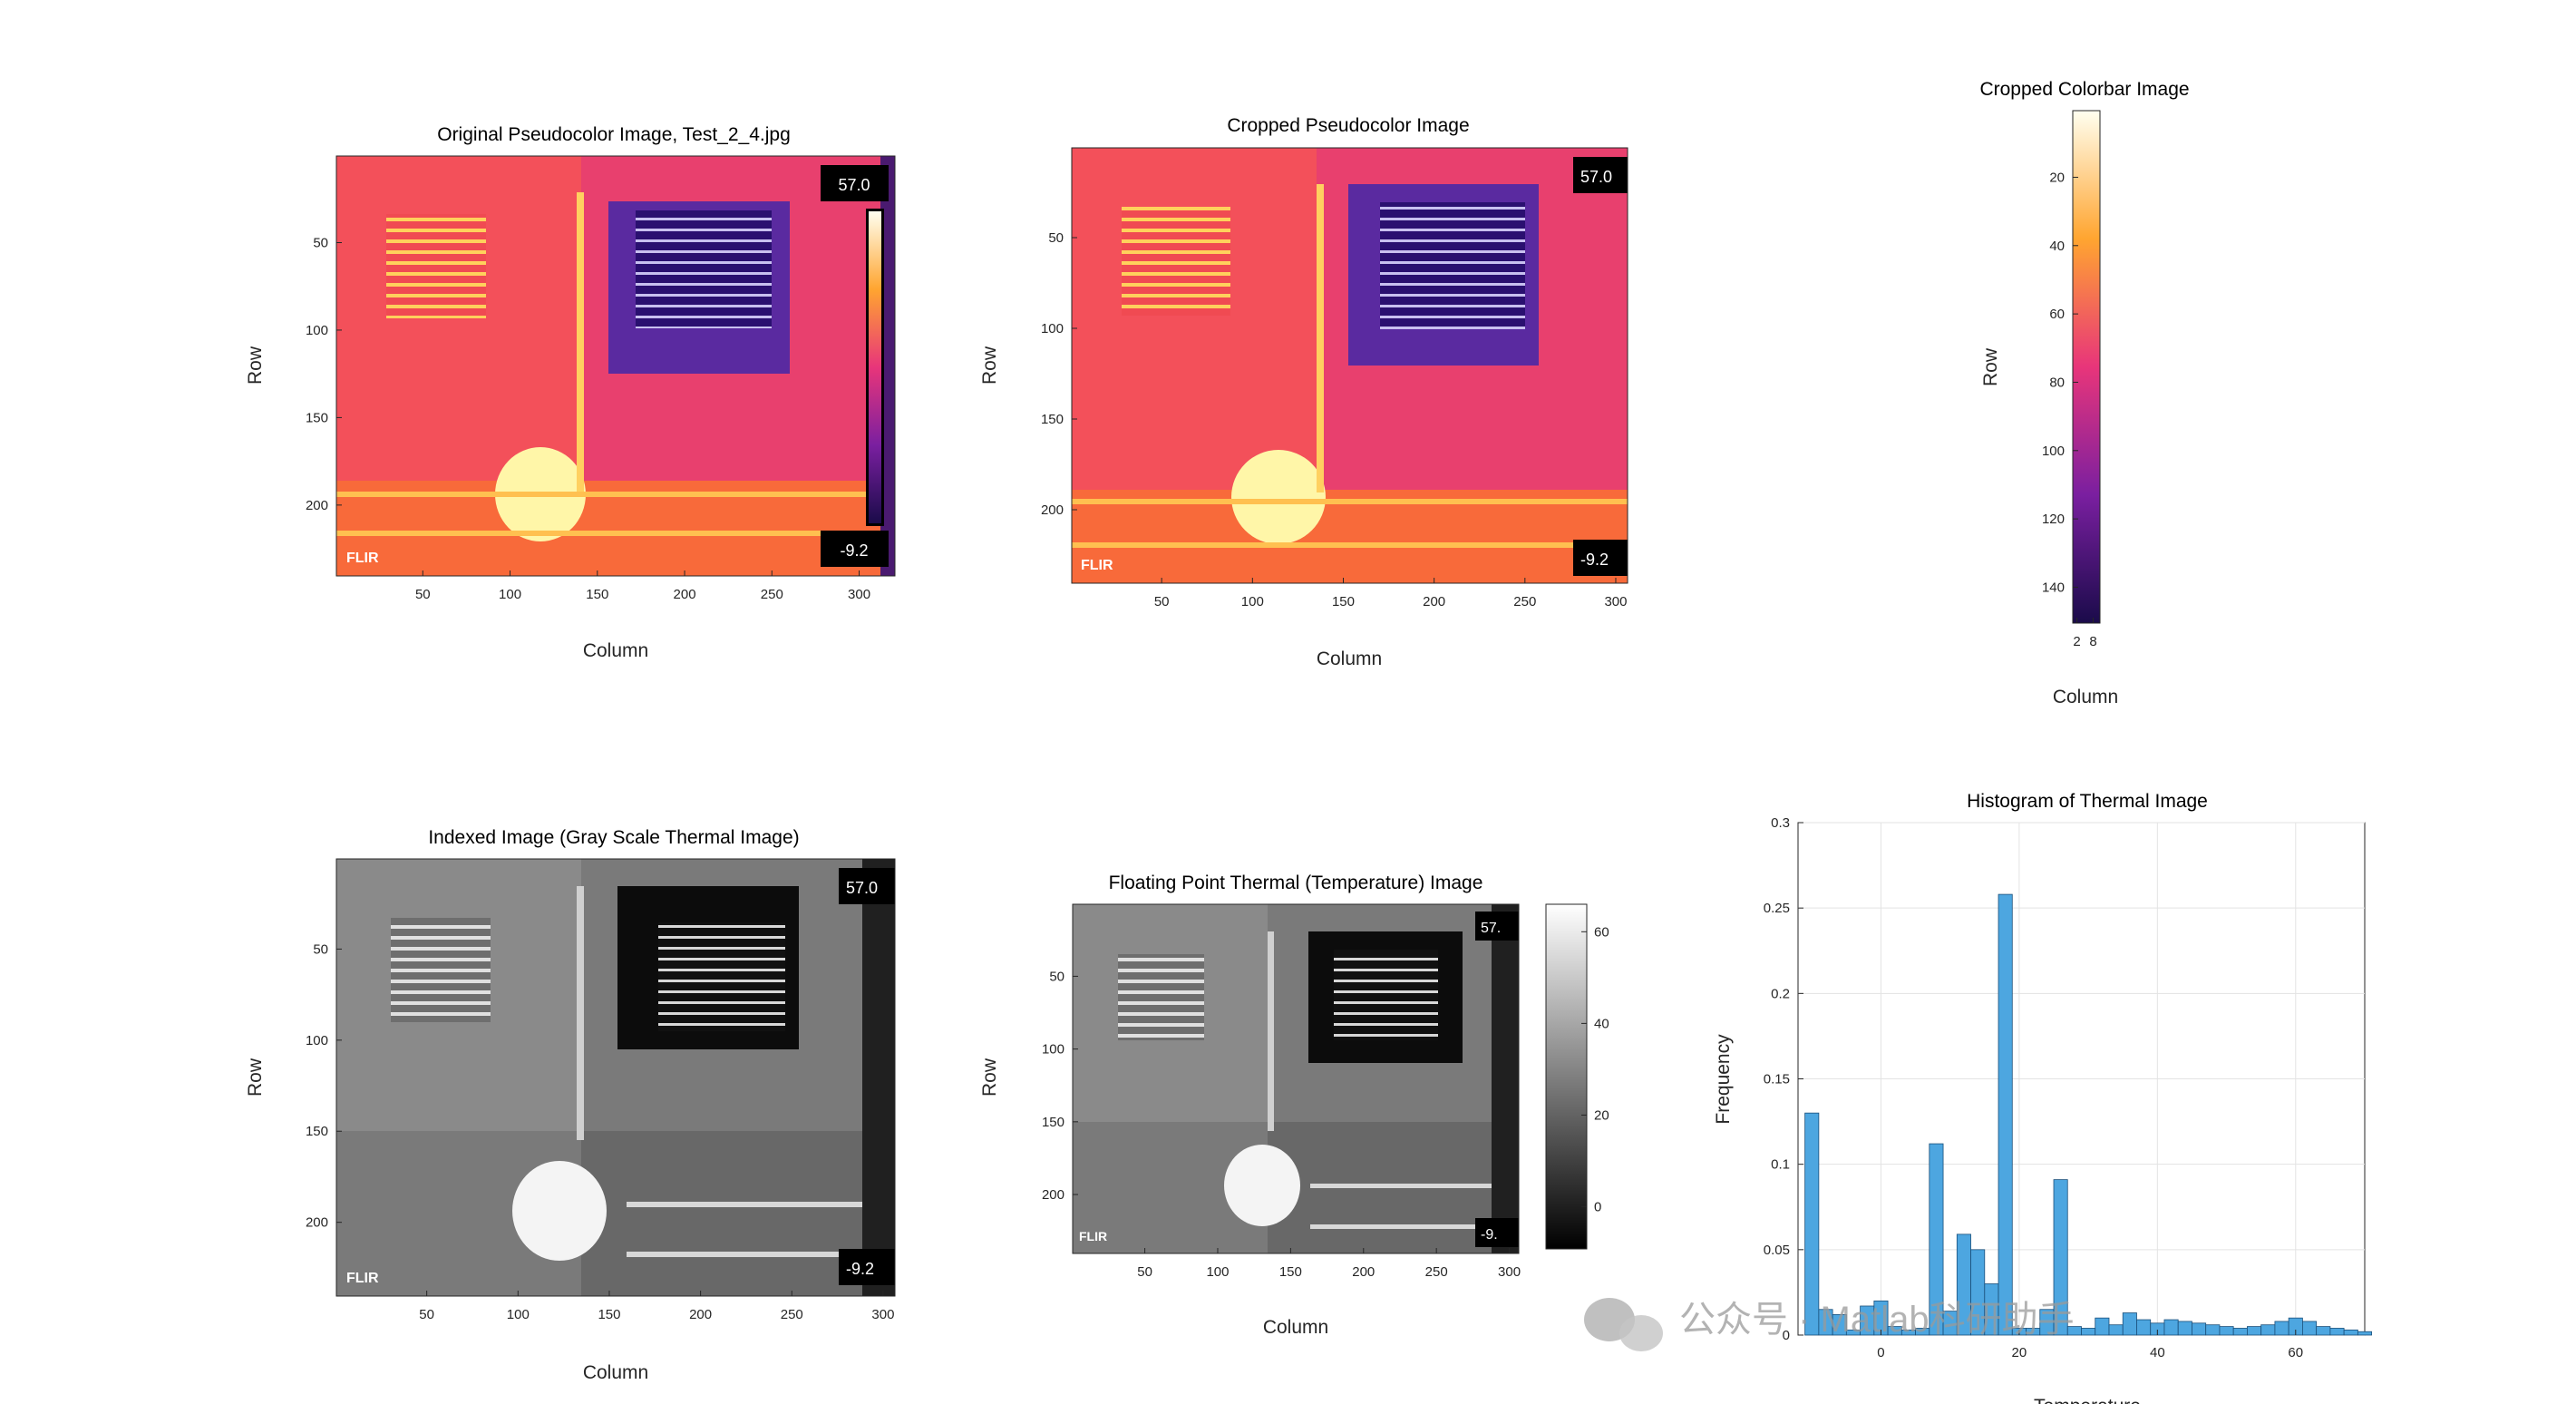 The width and height of the screenshot is (2576, 1404). Describe the element at coordinates (2057, 178) in the screenshot. I see `y-tick-label: 20` at that location.